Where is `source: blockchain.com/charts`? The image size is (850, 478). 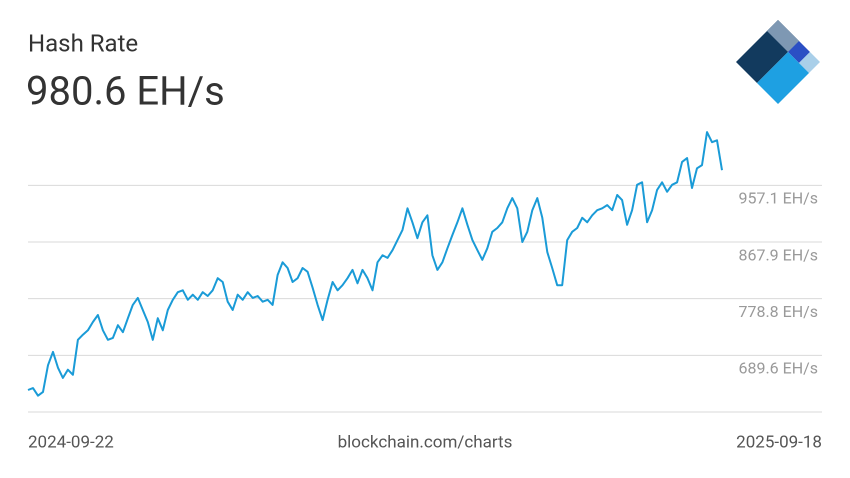 source: blockchain.com/charts is located at coordinates (425, 442).